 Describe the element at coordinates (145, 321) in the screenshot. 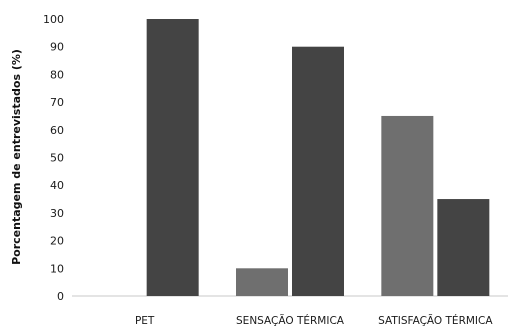

I see `x-category-label: PET` at that location.